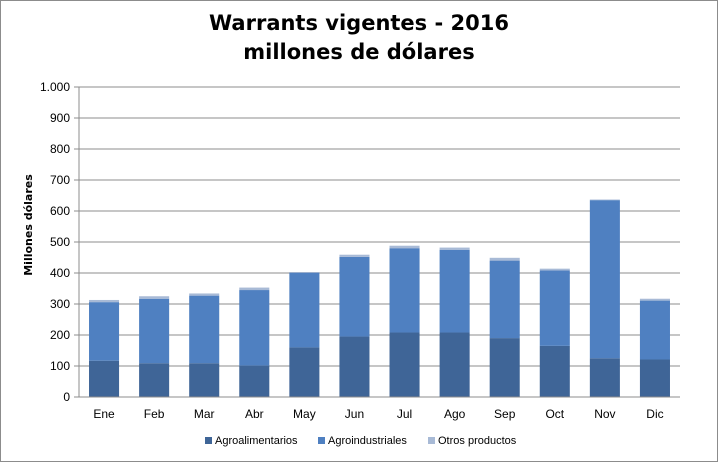 Image resolution: width=718 pixels, height=462 pixels. I want to click on x-tick-label: Mar, so click(204, 414).